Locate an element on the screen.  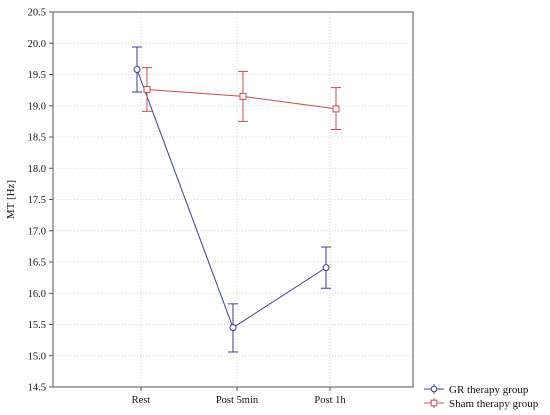
y-tick-label: 19.5 is located at coordinates (37, 75).